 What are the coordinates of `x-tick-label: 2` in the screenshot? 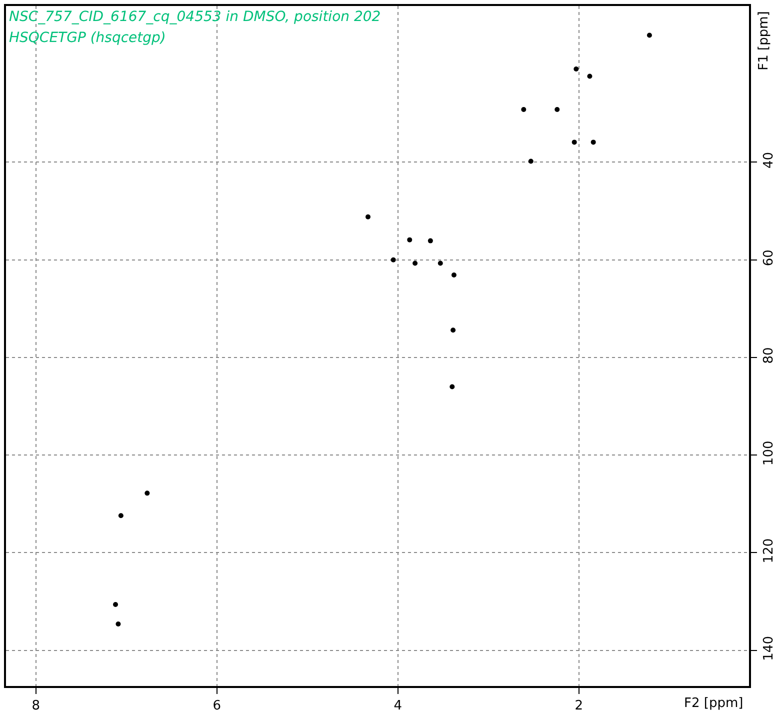 It's located at (578, 706).